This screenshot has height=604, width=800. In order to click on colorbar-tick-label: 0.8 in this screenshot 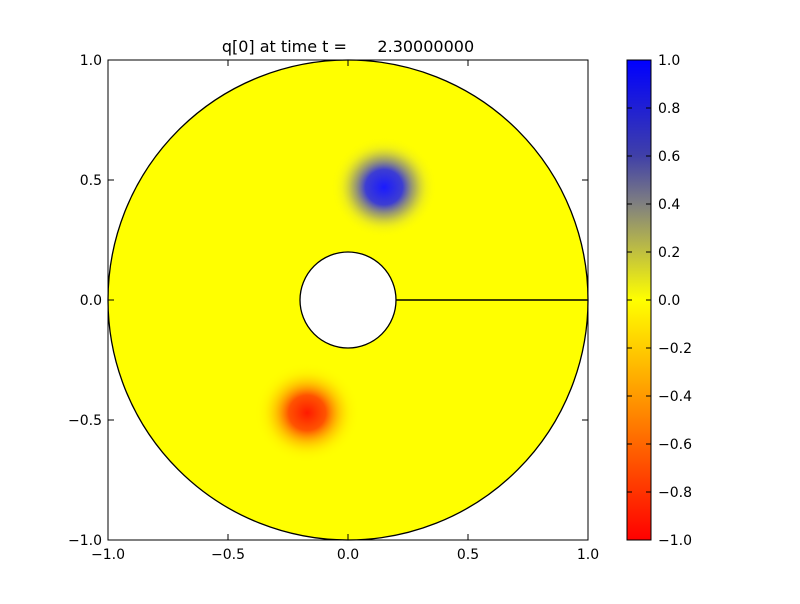, I will do `click(669, 109)`.